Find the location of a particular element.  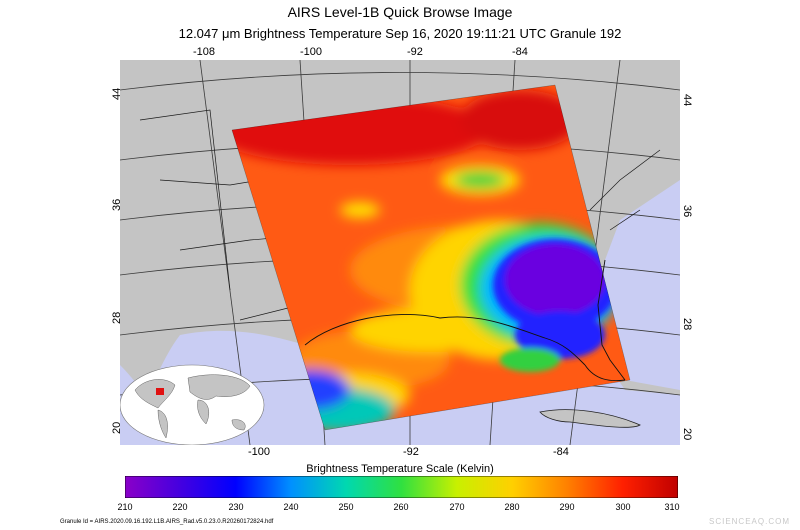

page-title: AIRS Level-1B Quick Browse Image is located at coordinates (400, 12).